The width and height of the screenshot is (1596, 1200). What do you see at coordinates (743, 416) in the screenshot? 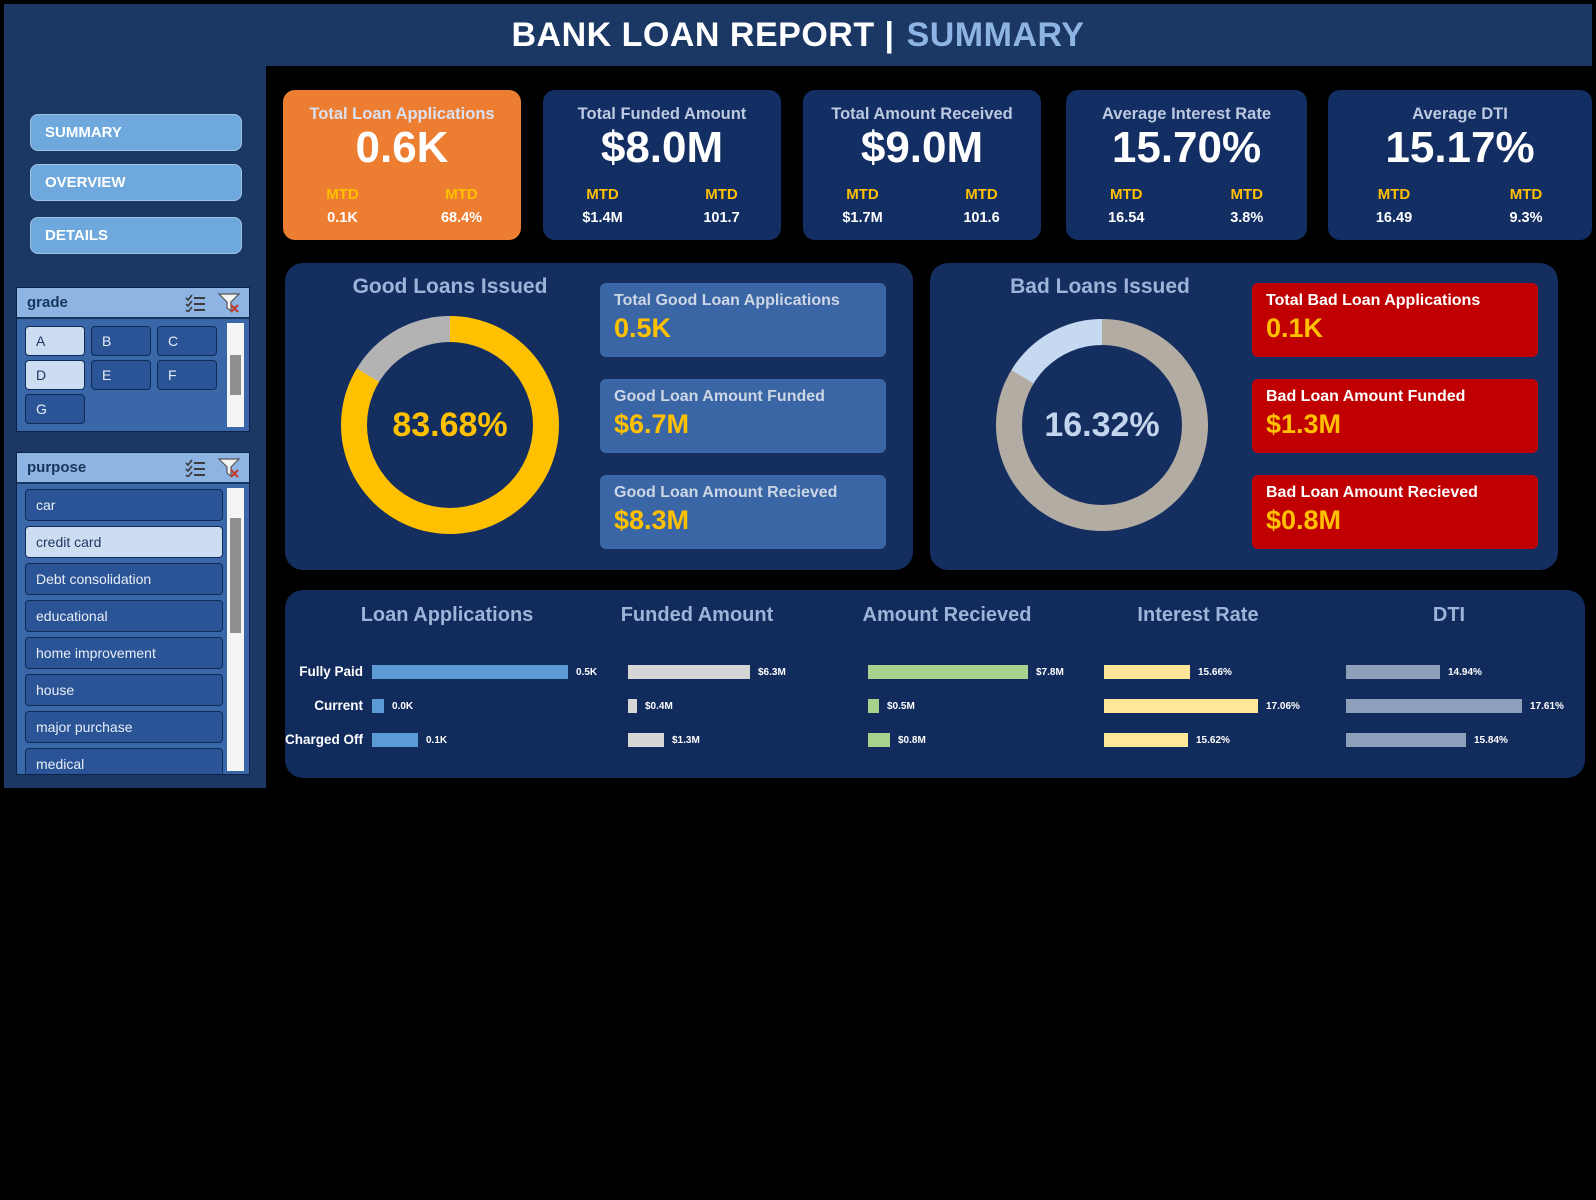
I see `good-card-funded: Good Loan Amount Funded $6.7M` at bounding box center [743, 416].